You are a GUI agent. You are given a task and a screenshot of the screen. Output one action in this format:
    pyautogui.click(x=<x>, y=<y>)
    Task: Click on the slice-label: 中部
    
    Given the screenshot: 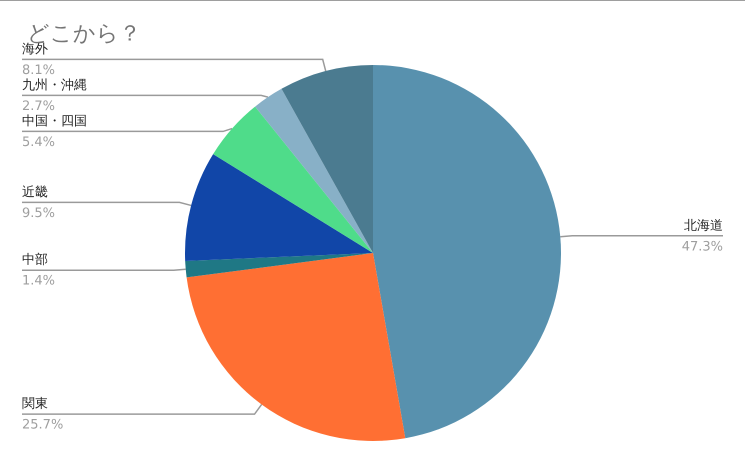 What is the action you would take?
    pyautogui.click(x=35, y=260)
    